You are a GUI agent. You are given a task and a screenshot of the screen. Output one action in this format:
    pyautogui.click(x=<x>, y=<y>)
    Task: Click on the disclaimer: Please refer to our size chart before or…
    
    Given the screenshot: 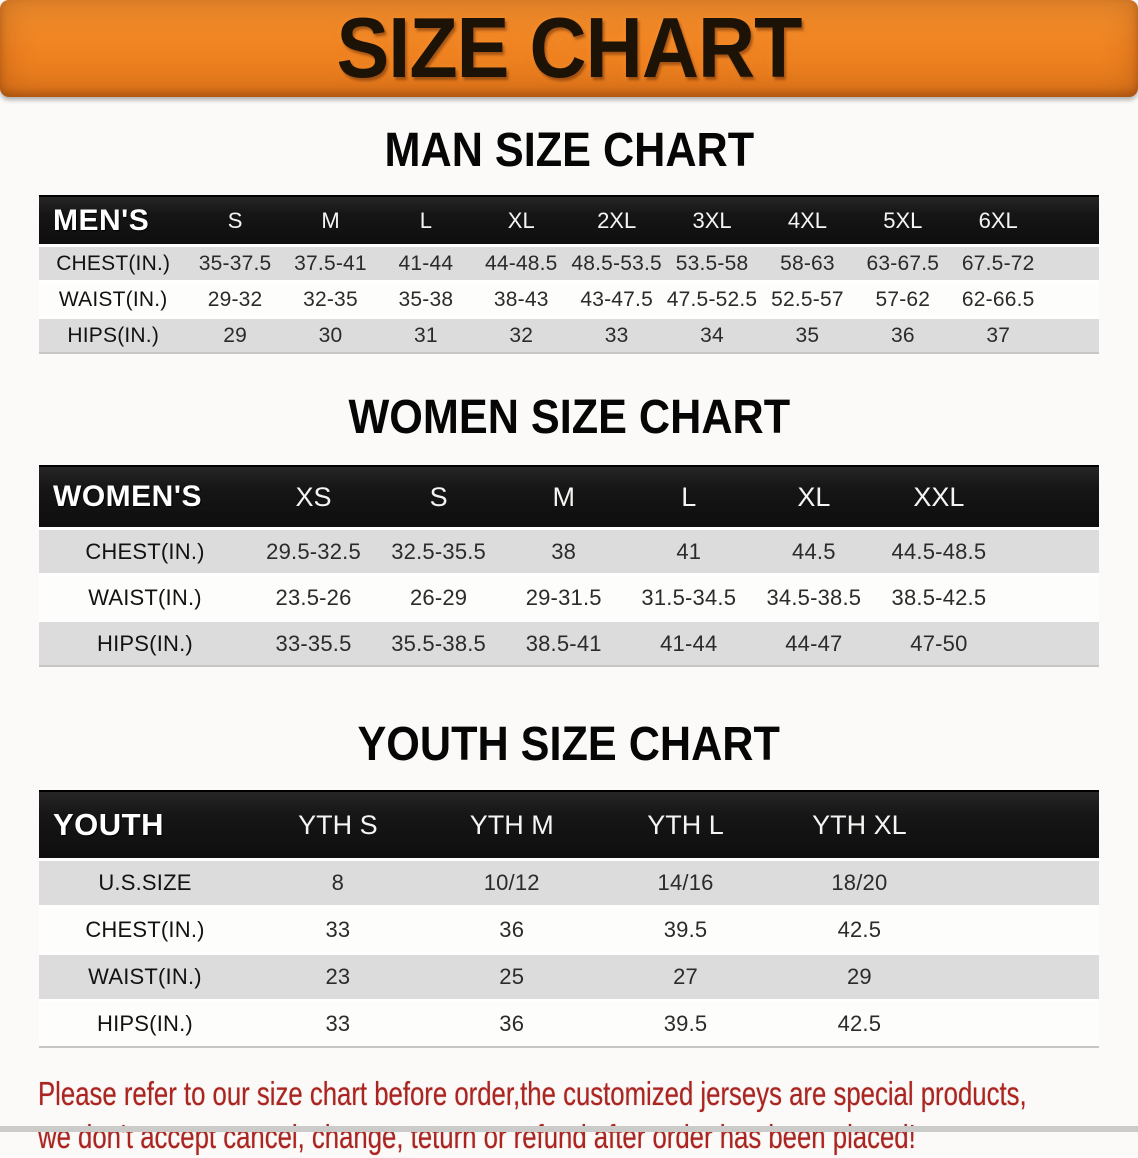 What is the action you would take?
    pyautogui.click(x=588, y=1115)
    